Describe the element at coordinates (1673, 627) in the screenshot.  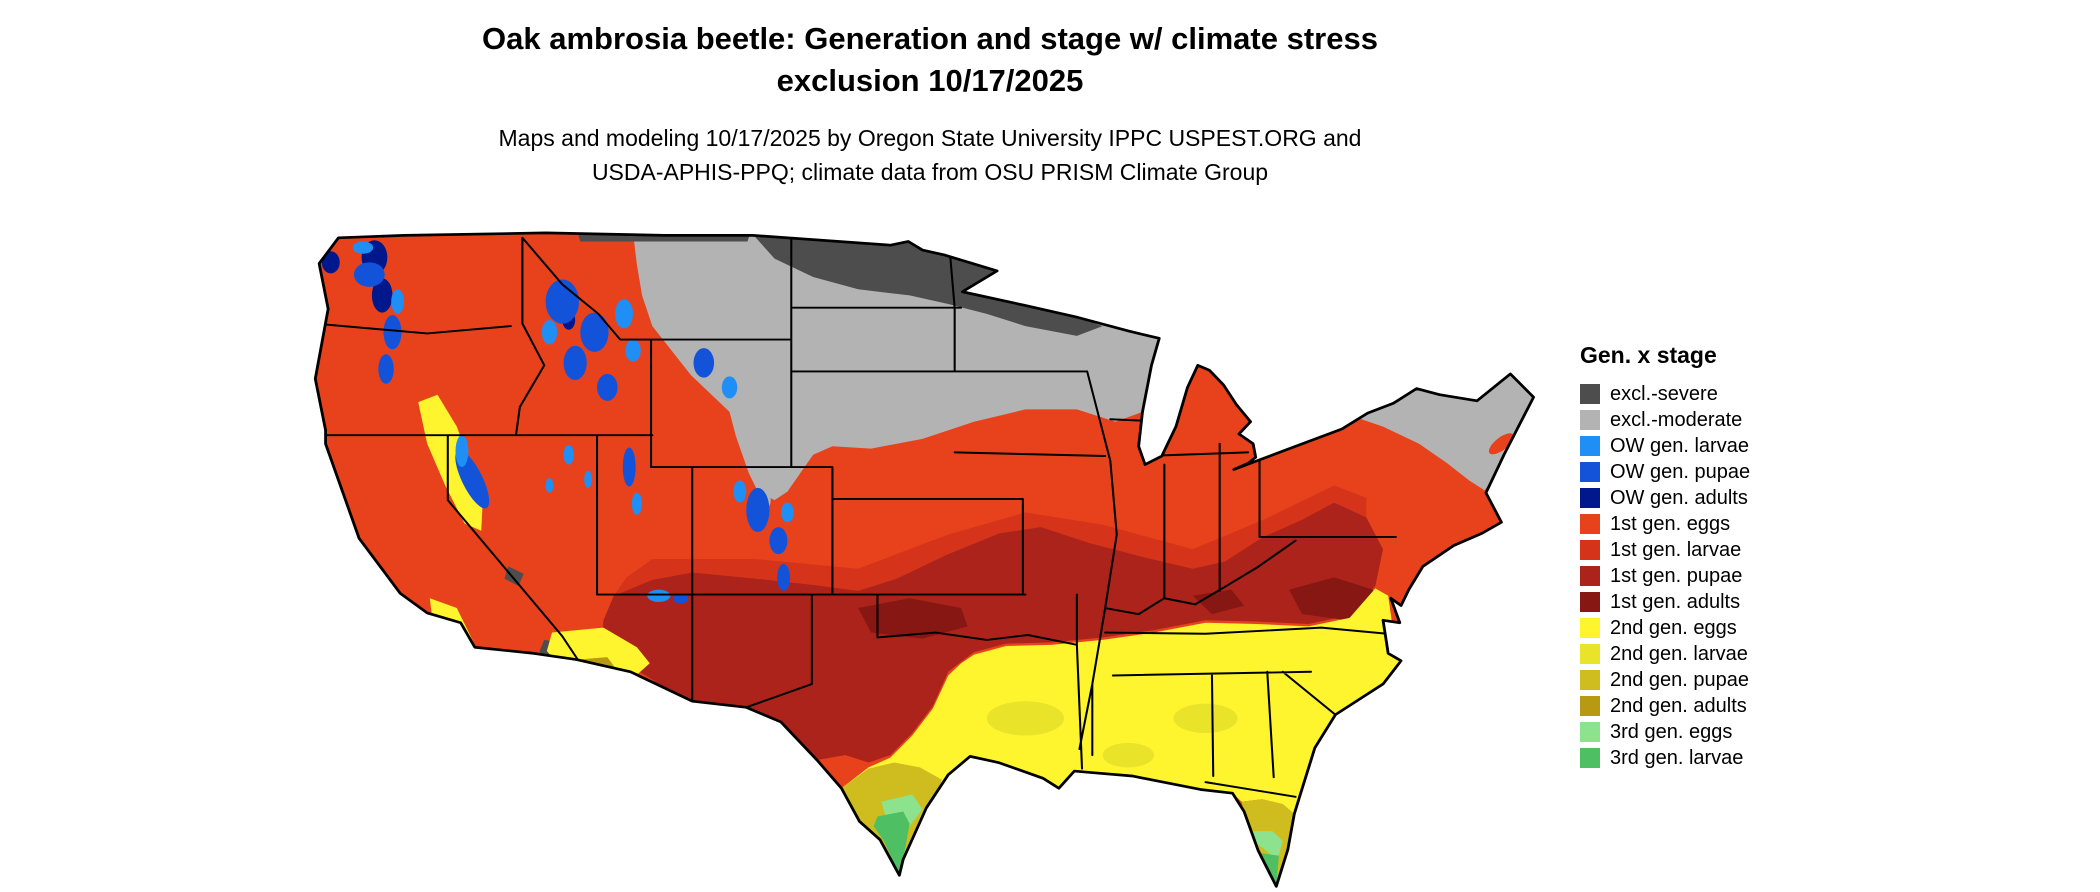
I see `legend-item-label: 2nd gen. eggs` at that location.